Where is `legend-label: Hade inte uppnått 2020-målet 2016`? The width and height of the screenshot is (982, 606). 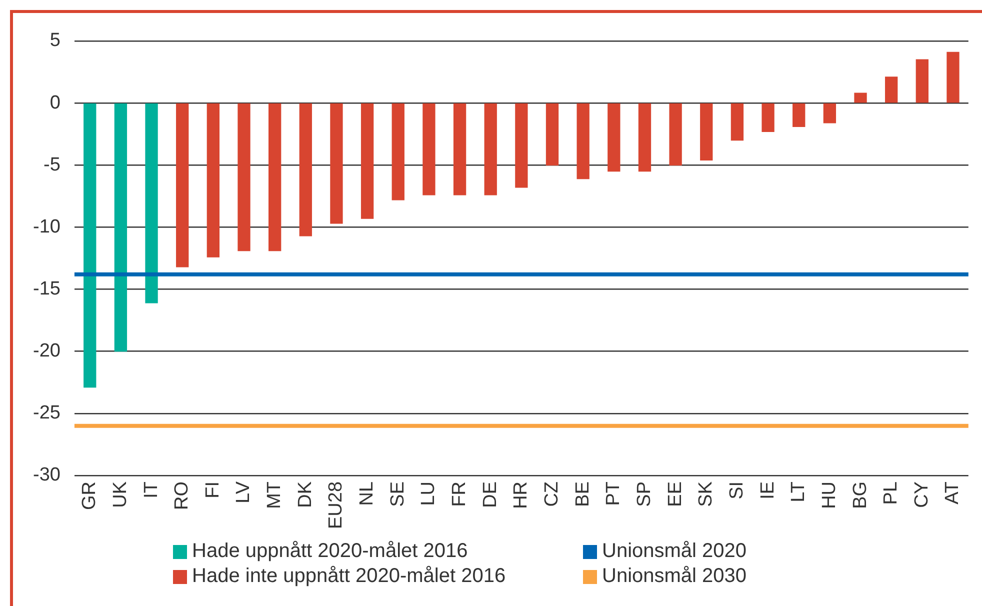
legend-label: Hade inte uppnått 2020-målet 2016 is located at coordinates (349, 576).